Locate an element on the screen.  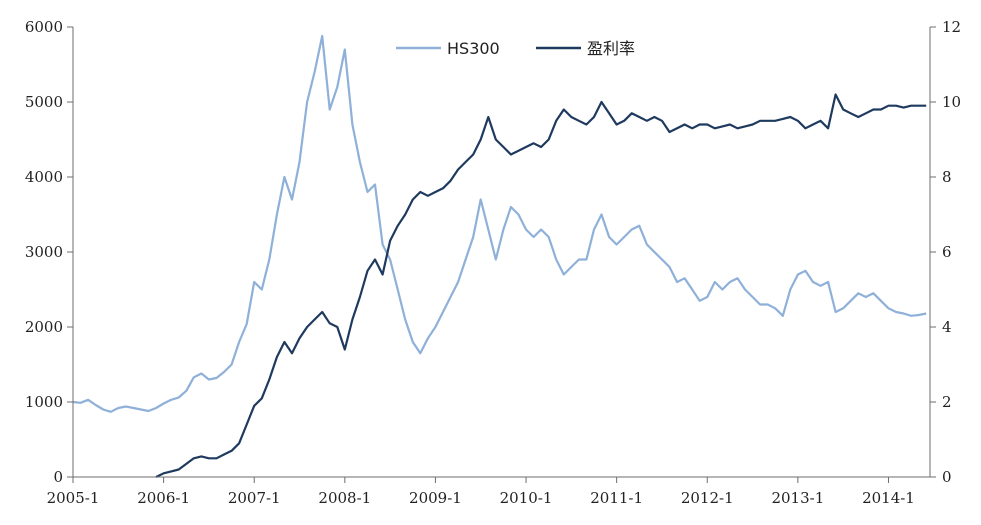
right-tick-label: 2 is located at coordinates (947, 402).